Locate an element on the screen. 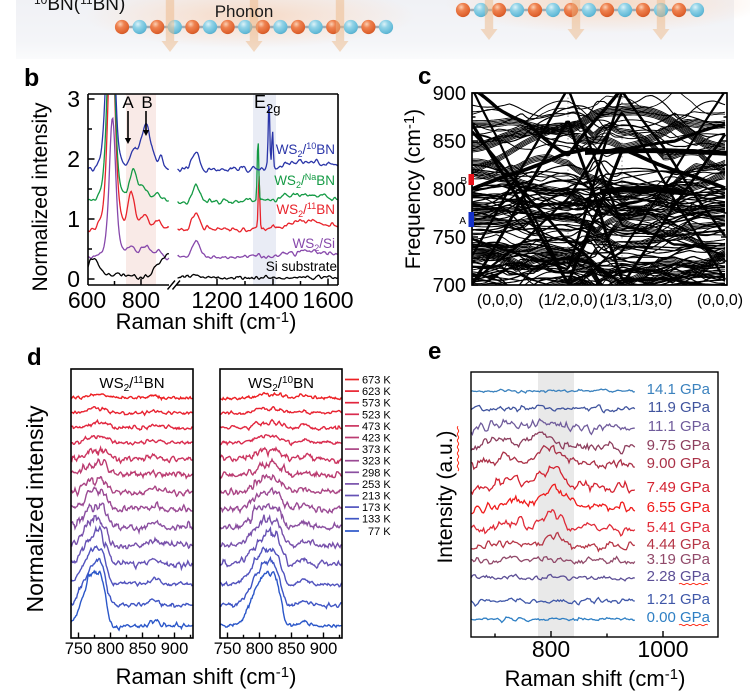 Image resolution: width=750 pixels, height=700 pixels. svg-text: 423 K is located at coordinates (376, 439).